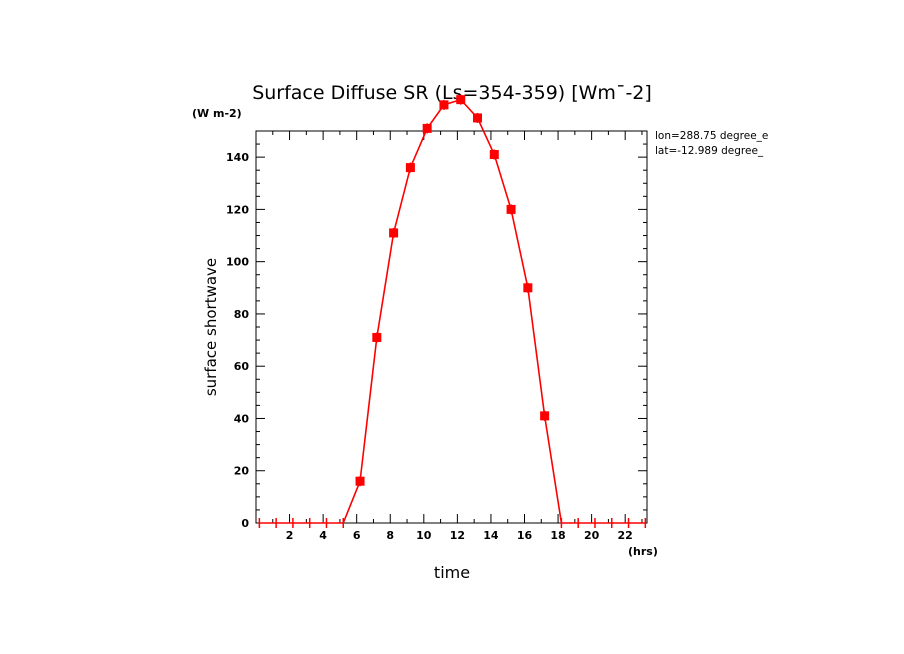 This screenshot has width=904, height=654. I want to click on x-tick-label: 4, so click(323, 535).